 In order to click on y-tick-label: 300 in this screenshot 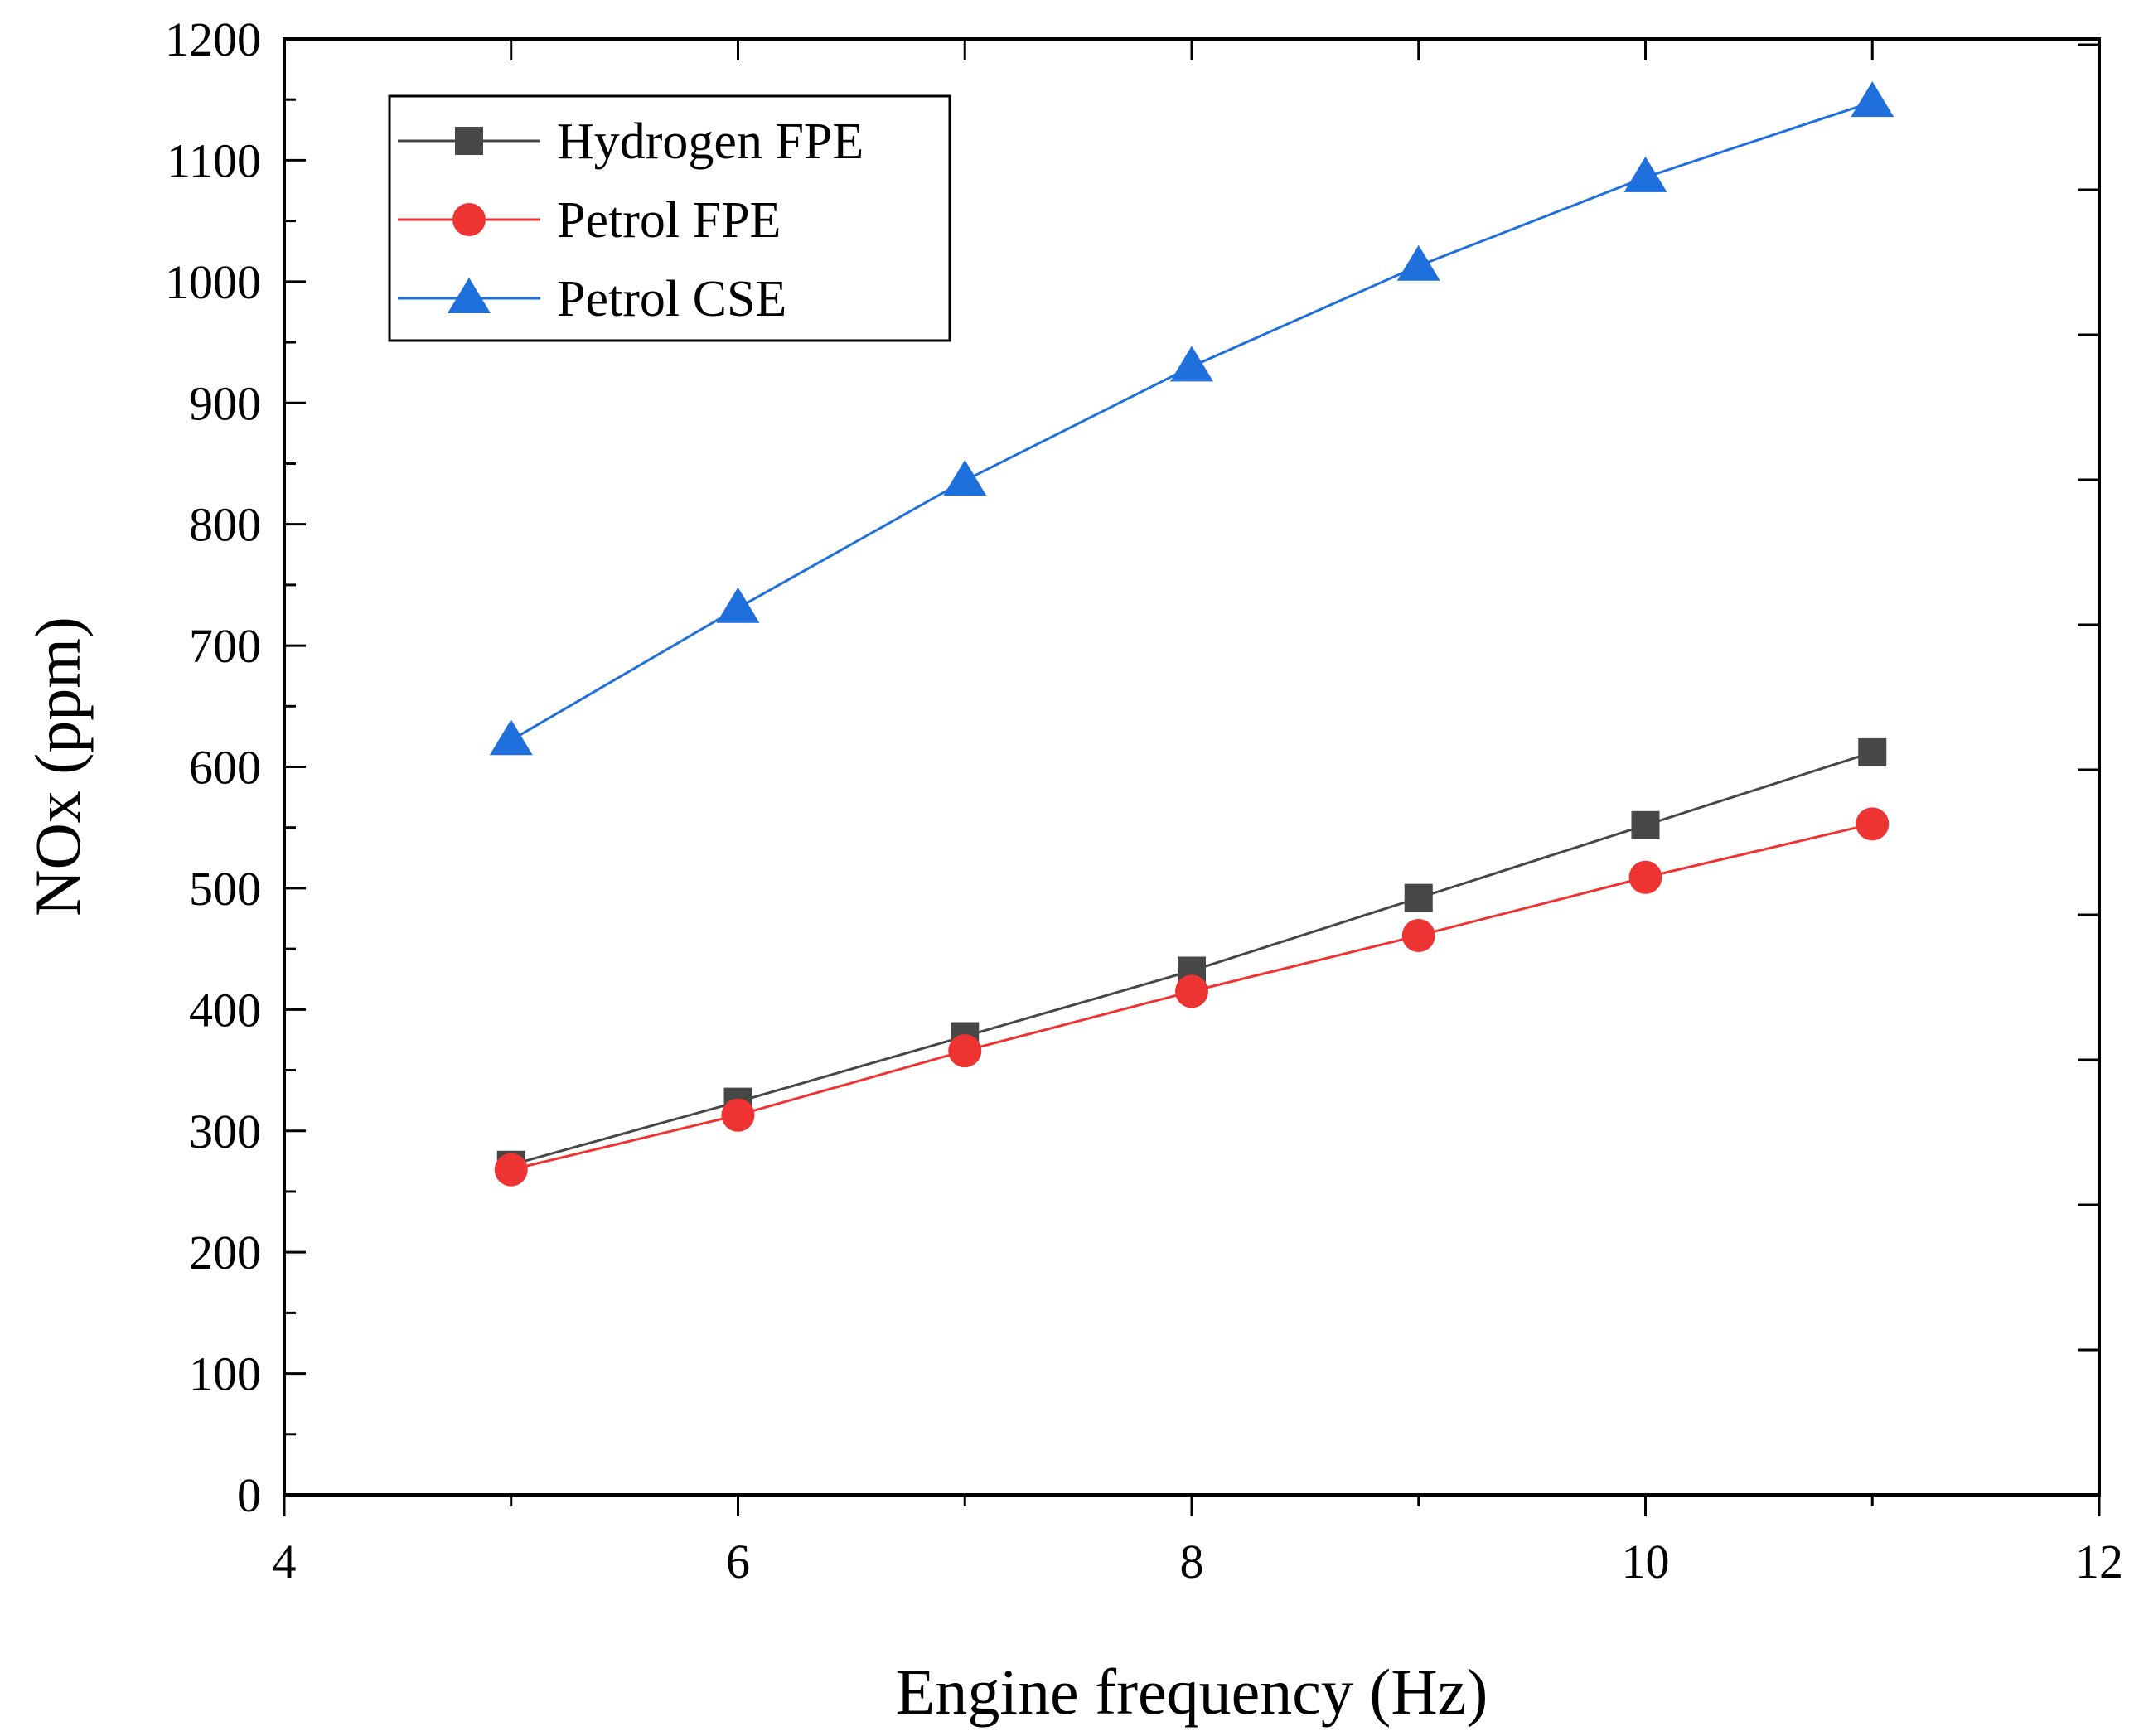, I will do `click(225, 1131)`.